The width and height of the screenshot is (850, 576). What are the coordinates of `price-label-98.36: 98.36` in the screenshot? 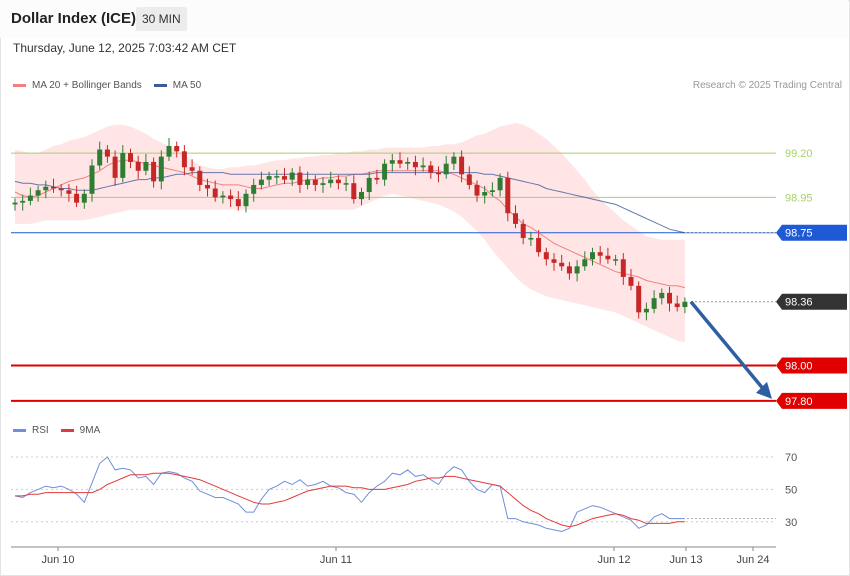 It's located at (799, 303).